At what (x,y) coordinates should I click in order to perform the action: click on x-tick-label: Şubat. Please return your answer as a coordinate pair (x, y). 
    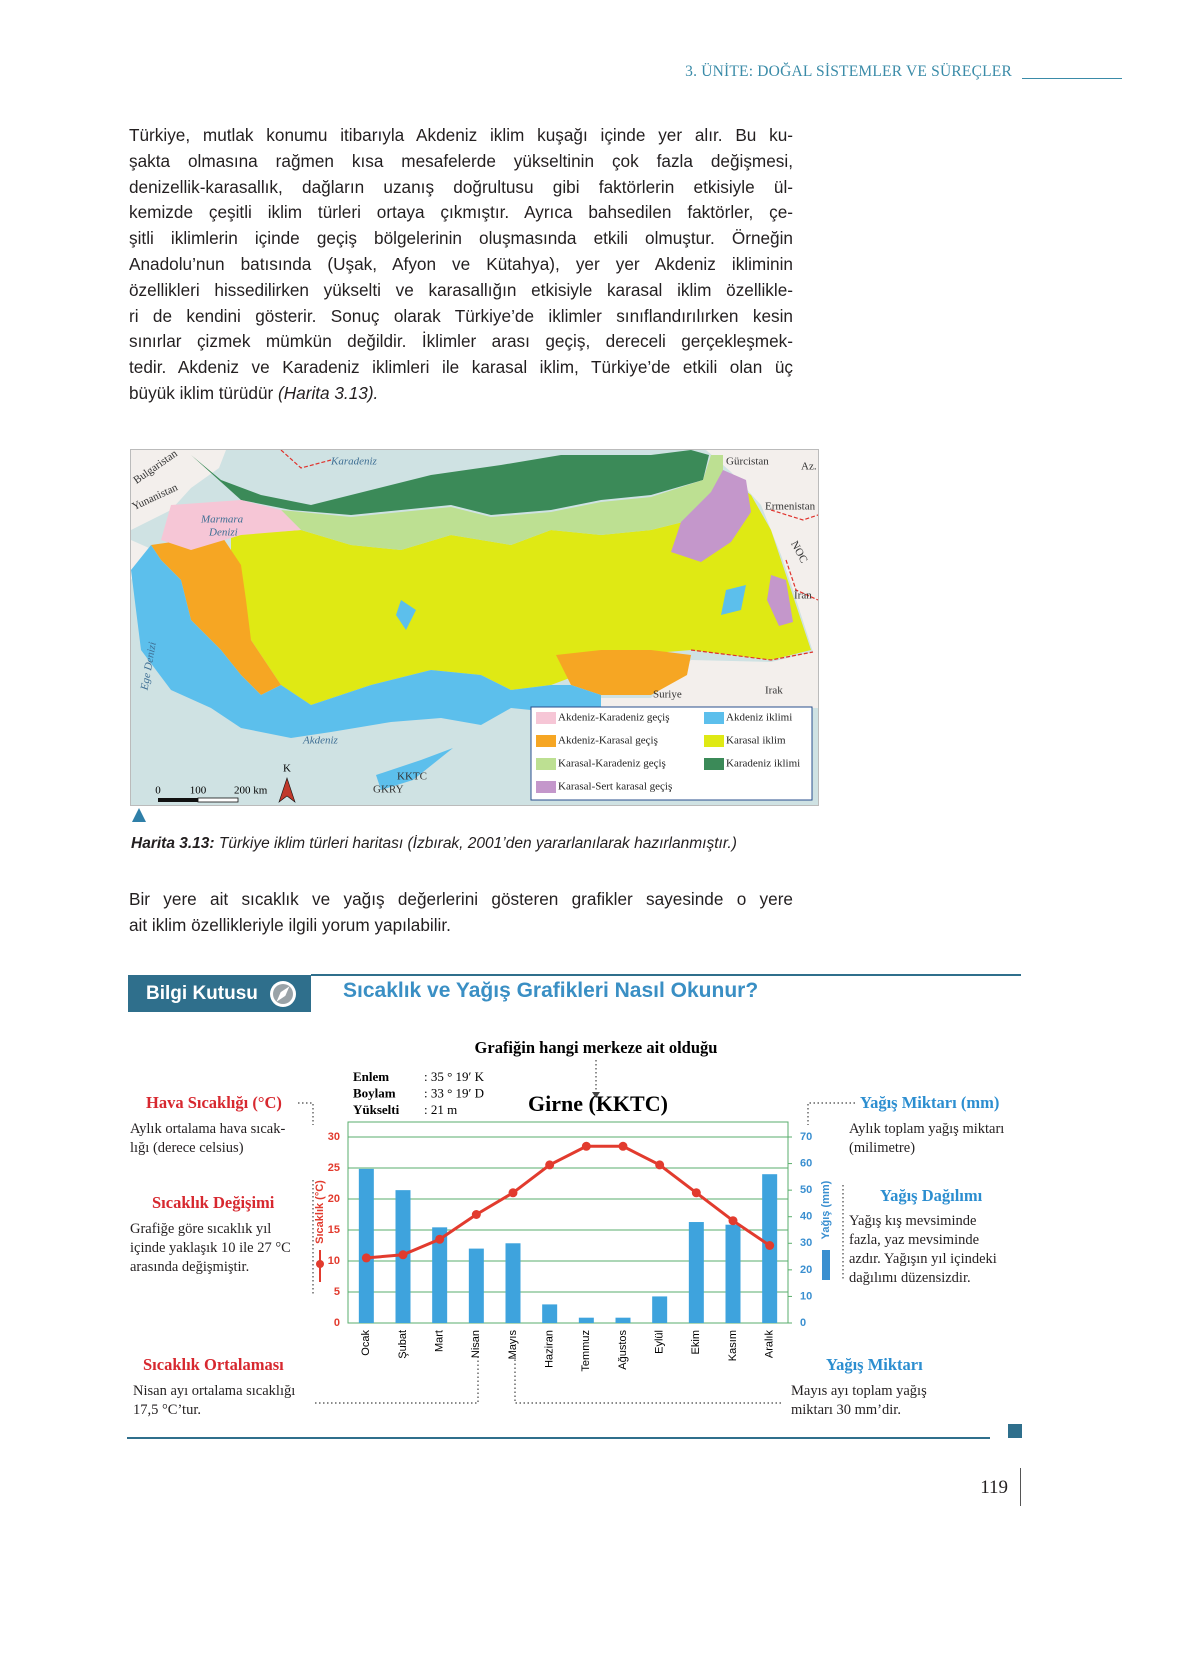
    Looking at the image, I should click on (403, 1344).